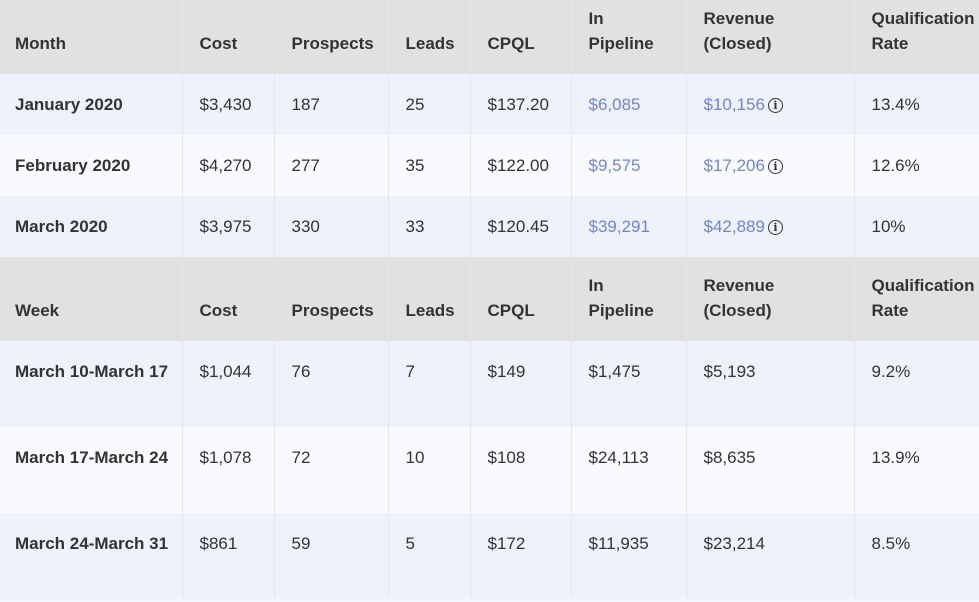  Describe the element at coordinates (769, 384) in the screenshot. I see `cell-revenue: $5,193` at that location.